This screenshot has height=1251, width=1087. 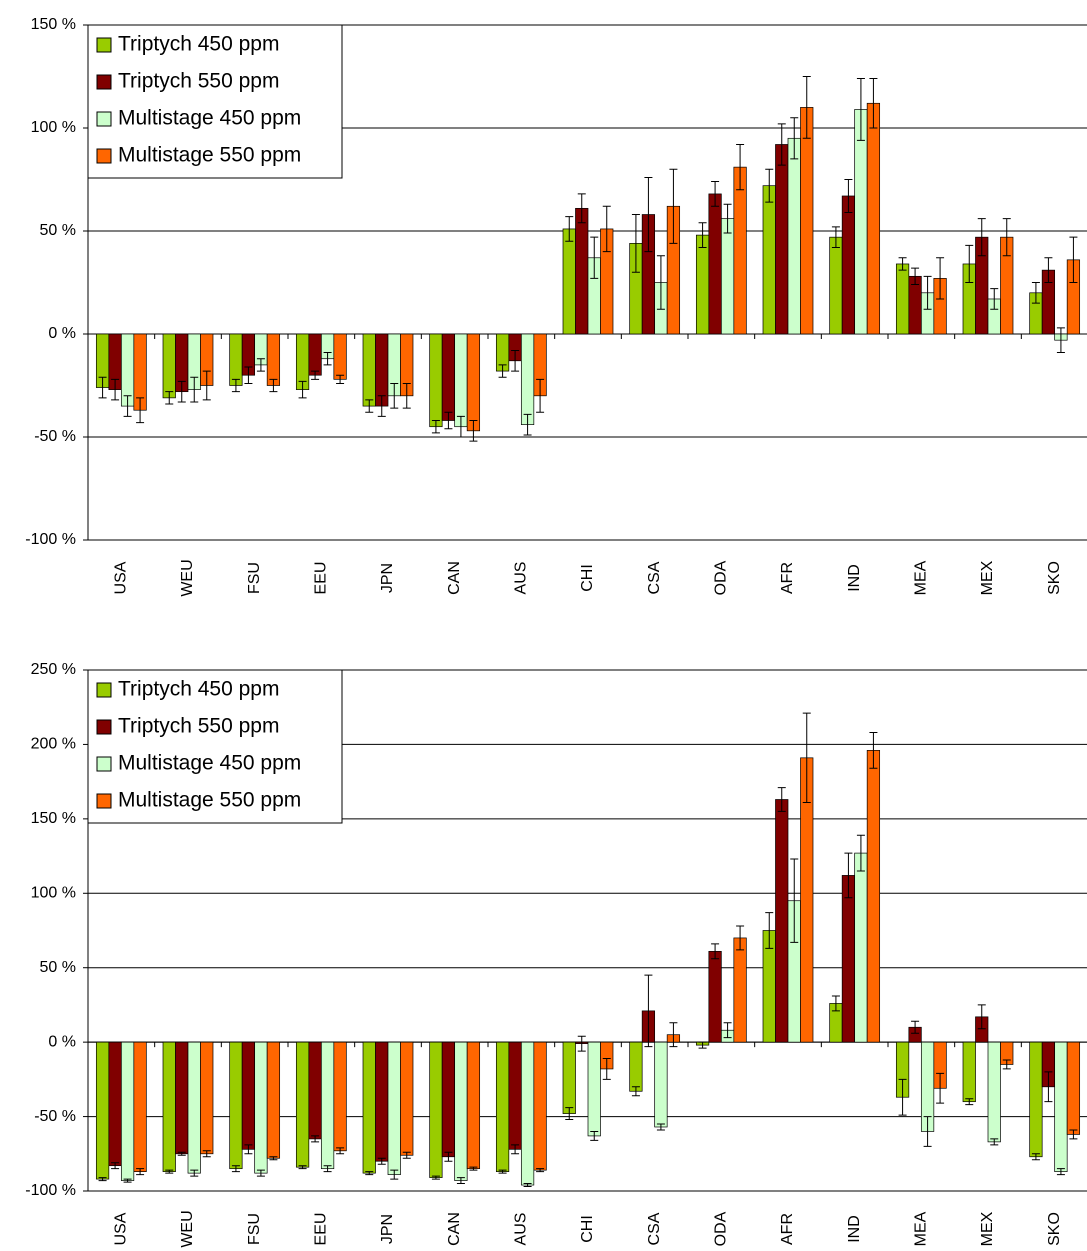 I want to click on x-tick-label: EEU, so click(x=321, y=578).